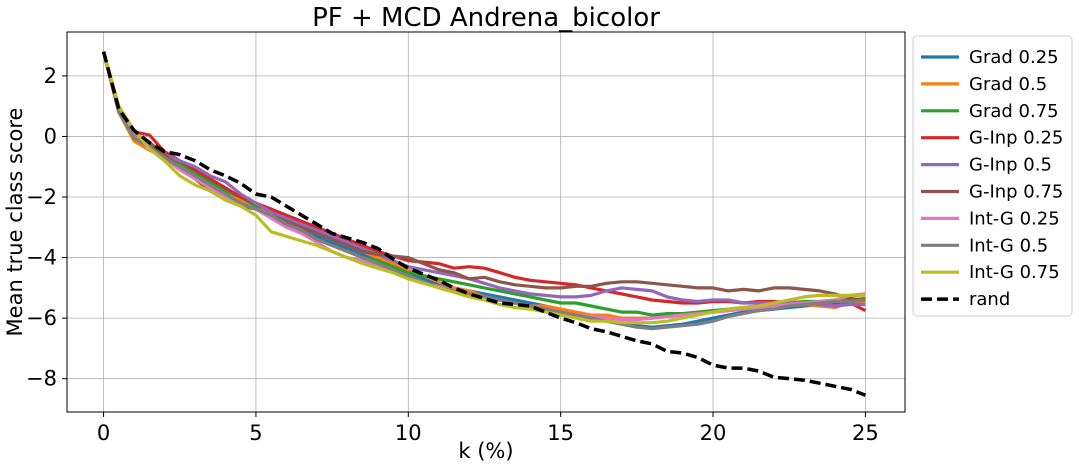  I want to click on x-tick-label: 25, so click(865, 433).